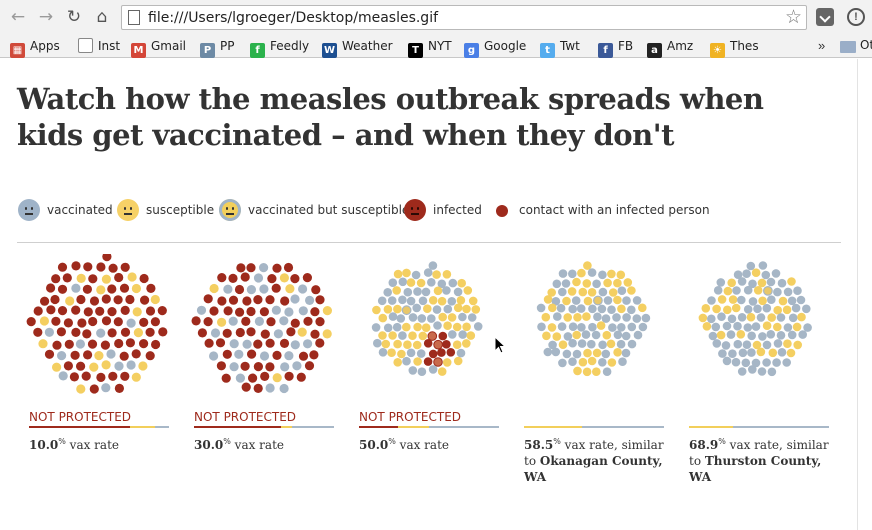  I want to click on bookmark-thes: ☀ Thes, so click(734, 47).